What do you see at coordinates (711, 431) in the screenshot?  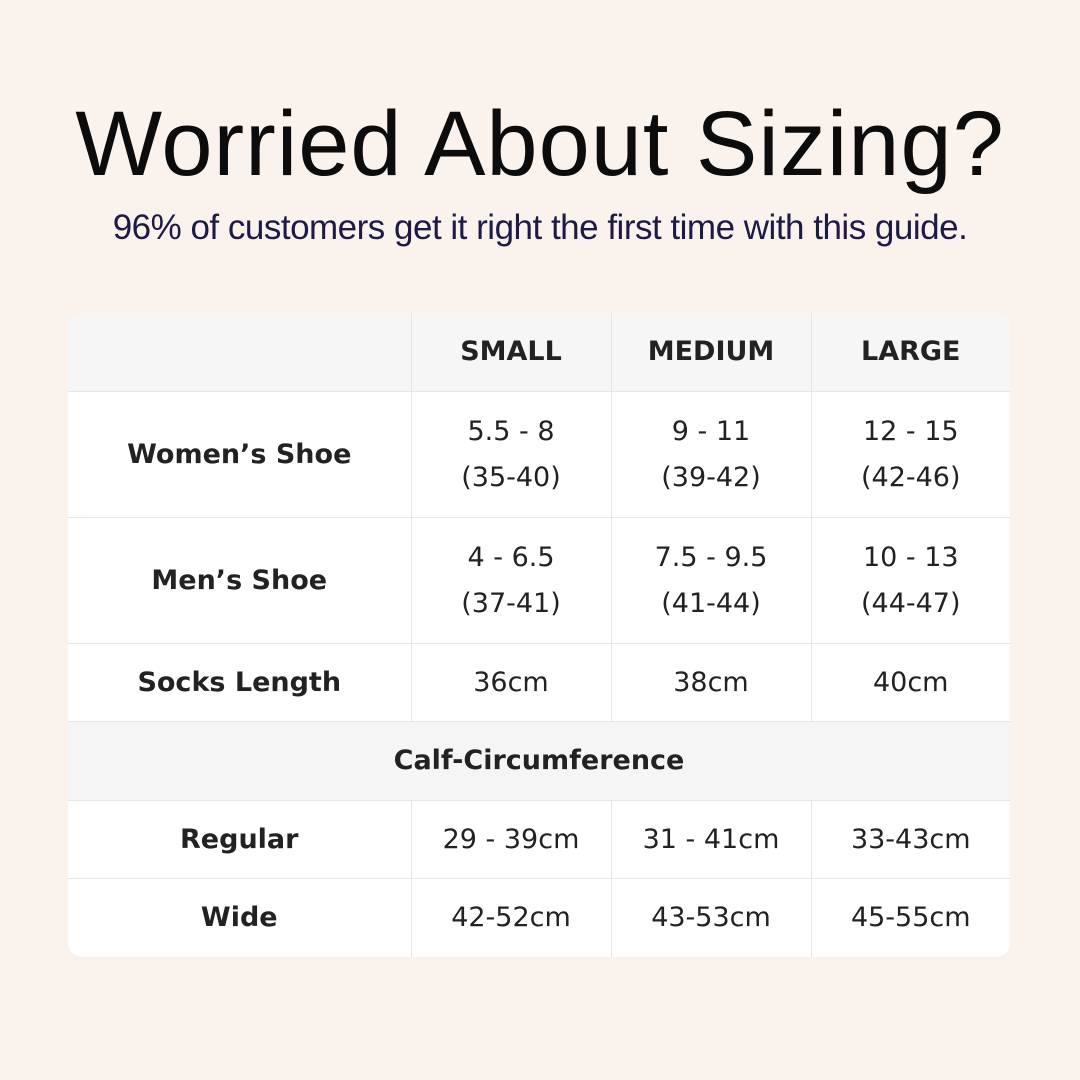 I see `cell-line: 9 - 11` at bounding box center [711, 431].